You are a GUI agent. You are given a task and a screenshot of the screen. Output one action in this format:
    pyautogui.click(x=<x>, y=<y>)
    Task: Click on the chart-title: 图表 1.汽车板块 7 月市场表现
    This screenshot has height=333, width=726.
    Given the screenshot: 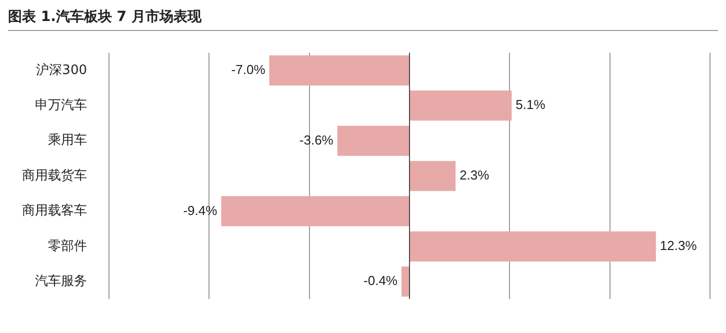 What is the action you would take?
    pyautogui.click(x=363, y=19)
    